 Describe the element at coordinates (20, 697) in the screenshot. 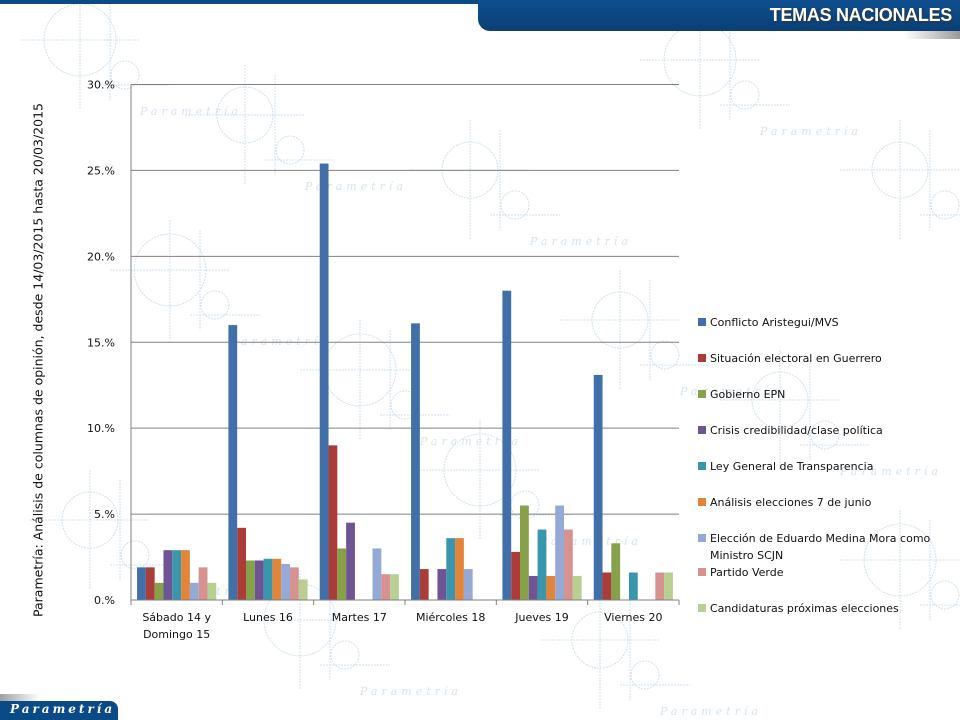

I see `logo-shadow` at that location.